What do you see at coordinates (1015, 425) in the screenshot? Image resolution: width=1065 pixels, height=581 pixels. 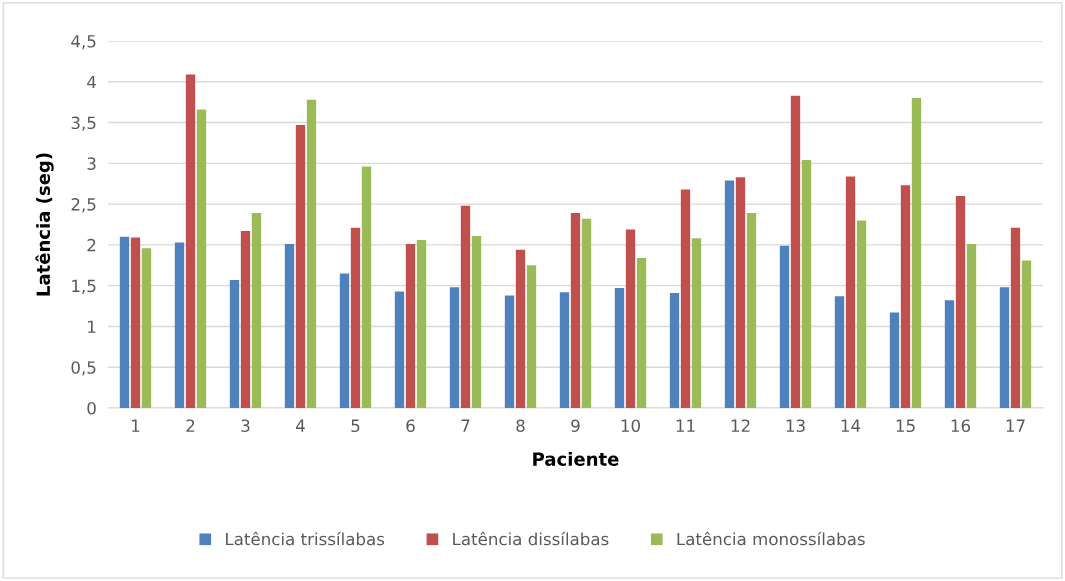 I see `x-tick-label: 17` at bounding box center [1015, 425].